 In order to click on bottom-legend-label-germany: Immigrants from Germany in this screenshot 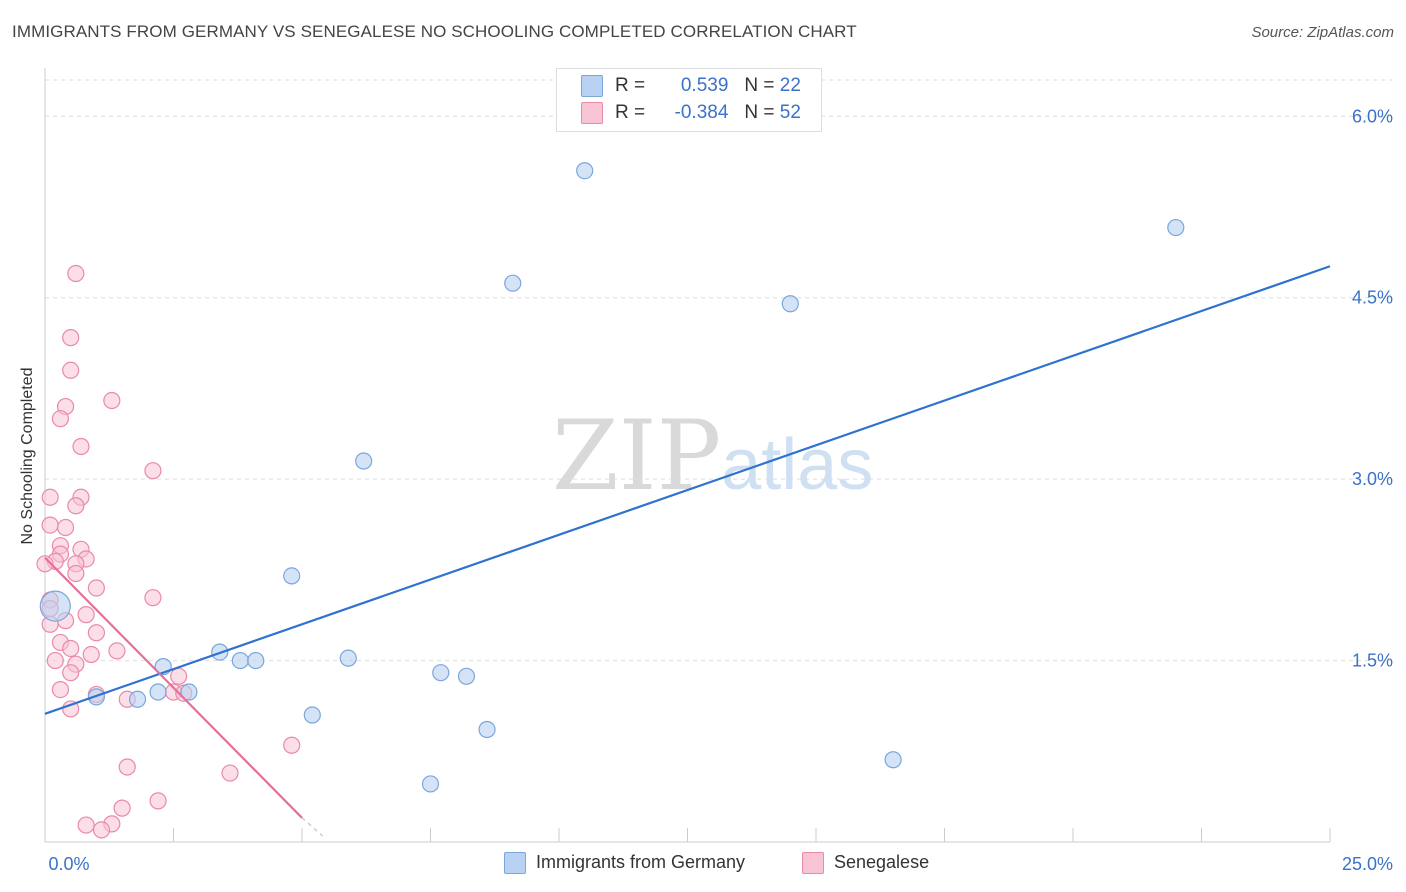, I will do `click(641, 862)`.